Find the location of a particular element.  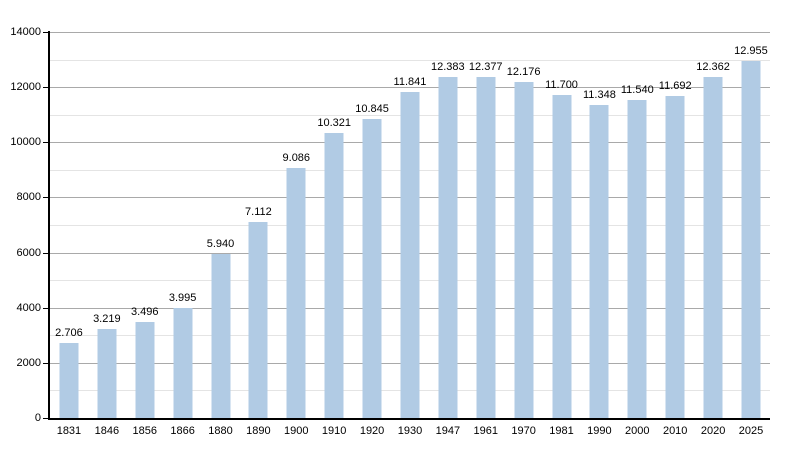

x-axis-label: 1890 is located at coordinates (258, 431).